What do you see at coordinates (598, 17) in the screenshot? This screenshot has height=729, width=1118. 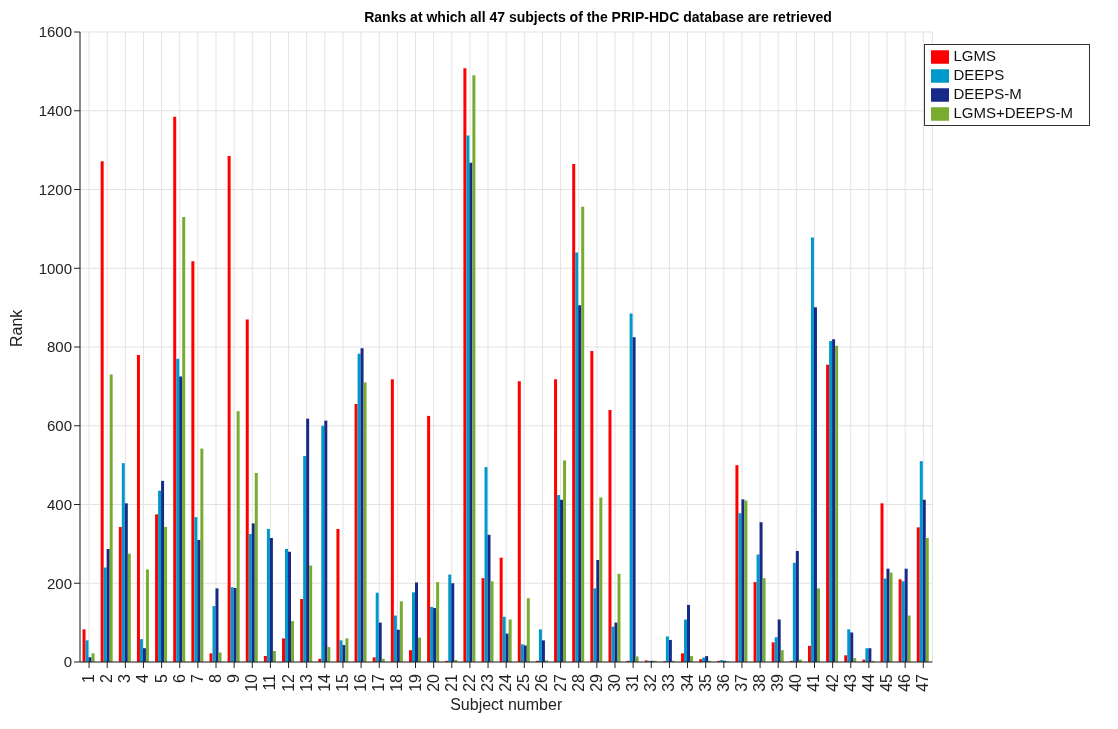 I see `chart-title: Ranks at which all 47 subjects of the PRIP-HDC database are retrieved` at bounding box center [598, 17].